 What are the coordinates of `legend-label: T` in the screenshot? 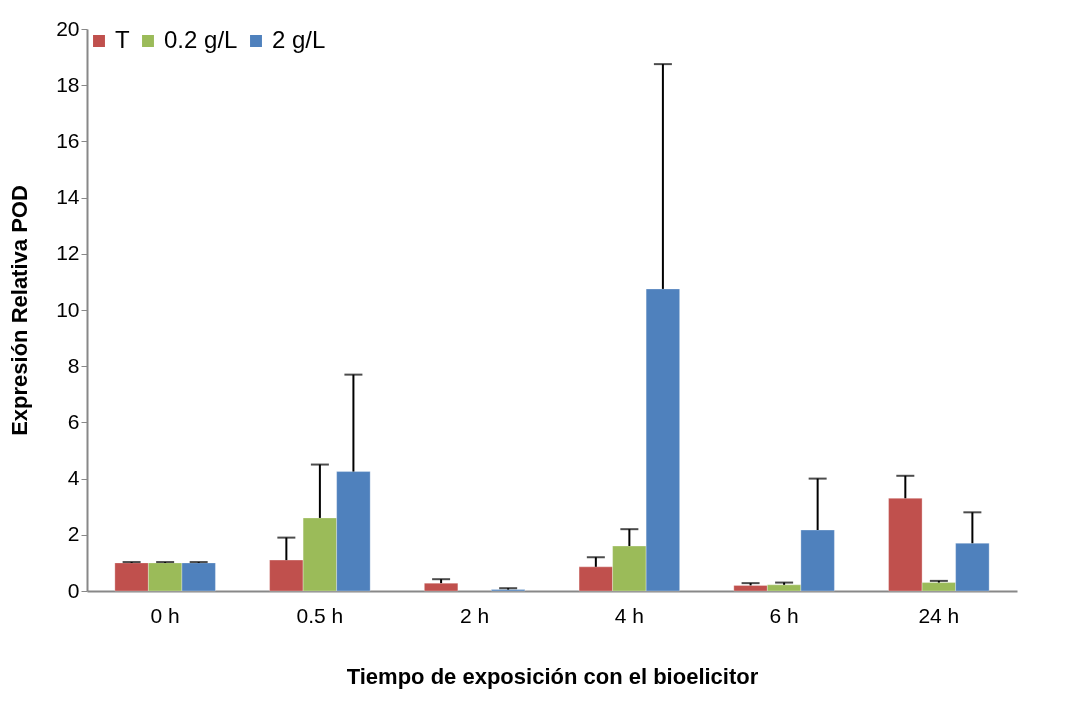 It's located at (122, 39).